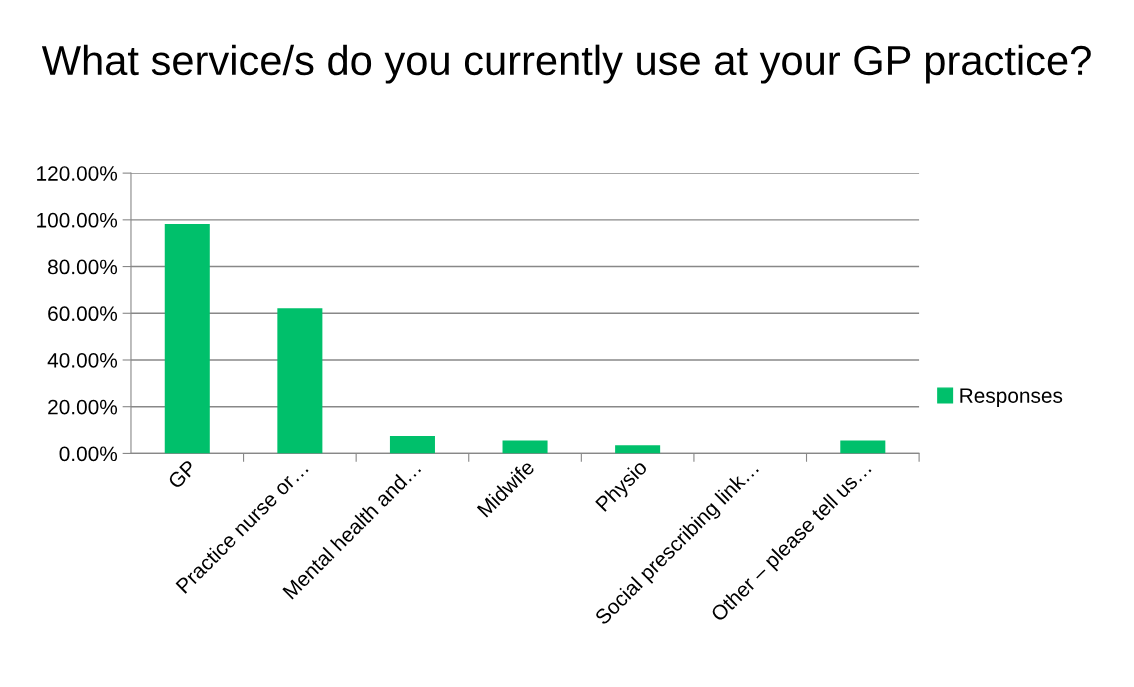 The width and height of the screenshot is (1134, 687). Describe the element at coordinates (566, 64) in the screenshot. I see `chart-title: What service/s do you currently use at your GP practice?` at that location.